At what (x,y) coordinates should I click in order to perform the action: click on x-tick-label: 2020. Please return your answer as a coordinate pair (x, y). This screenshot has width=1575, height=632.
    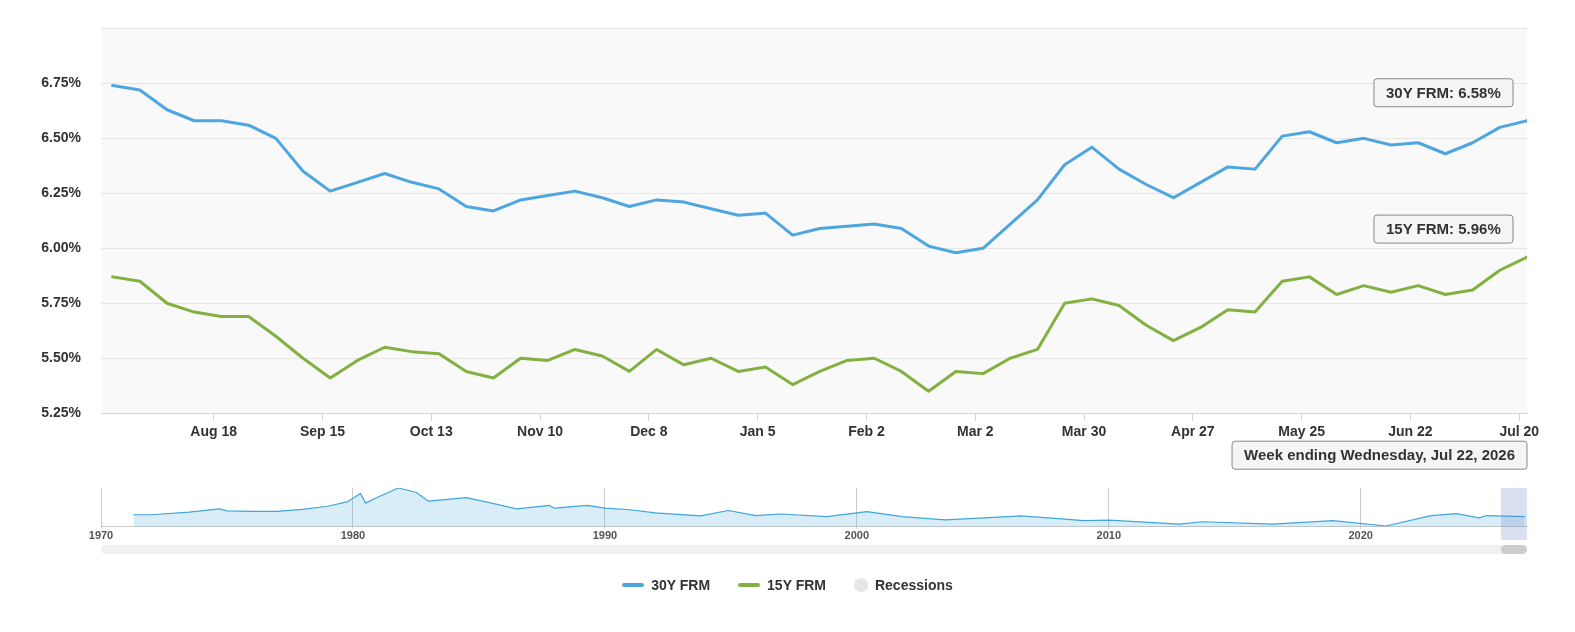
    Looking at the image, I should click on (1360, 535).